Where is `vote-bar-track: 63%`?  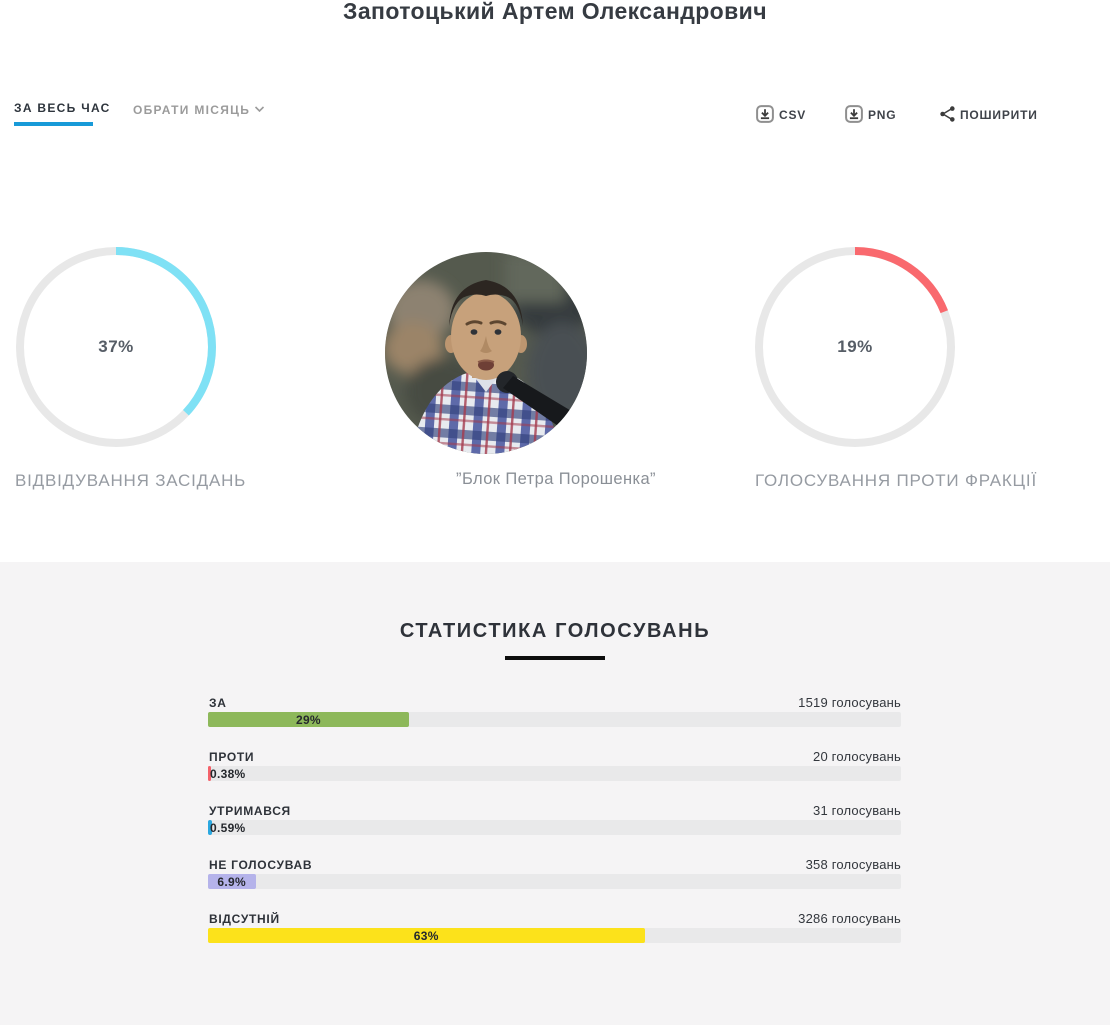
vote-bar-track: 63% is located at coordinates (554, 935).